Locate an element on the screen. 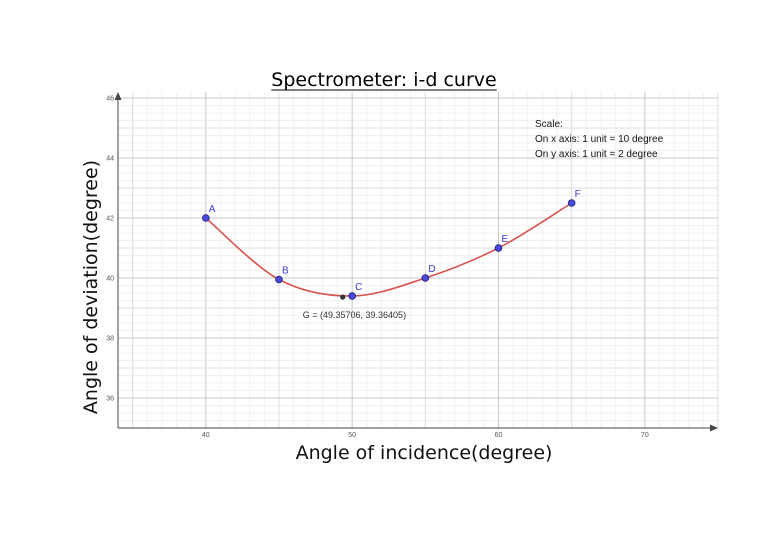 The image size is (768, 543). y-tick-label: 46 is located at coordinates (110, 99).